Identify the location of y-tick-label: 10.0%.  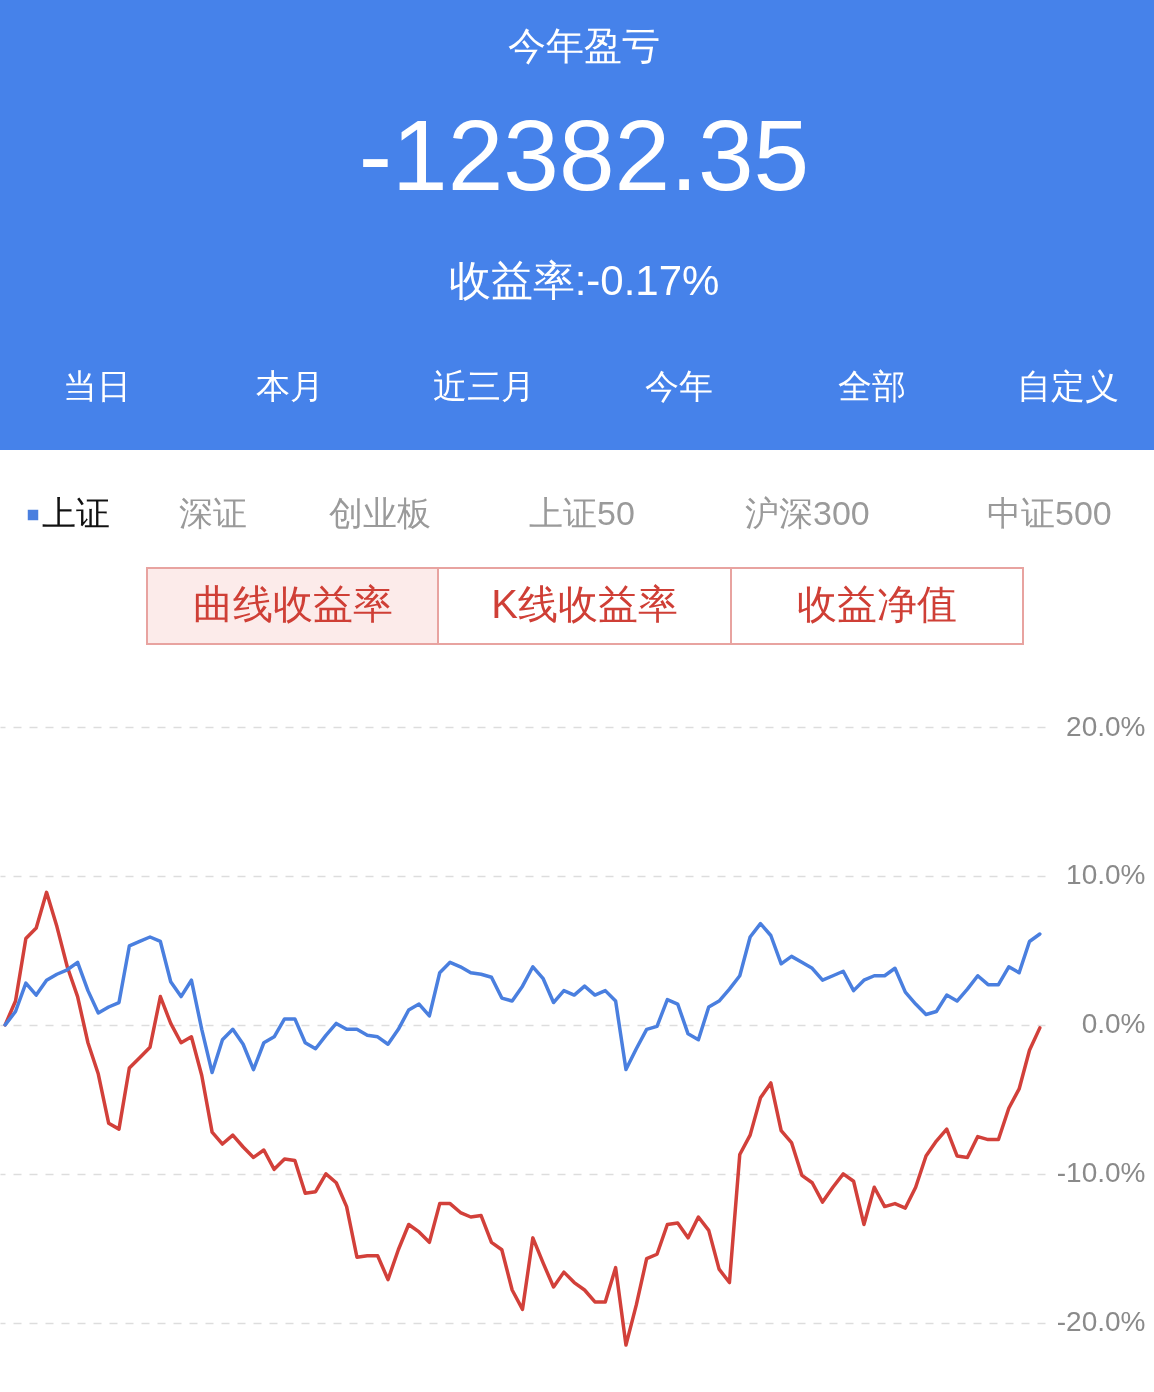
(1106, 875).